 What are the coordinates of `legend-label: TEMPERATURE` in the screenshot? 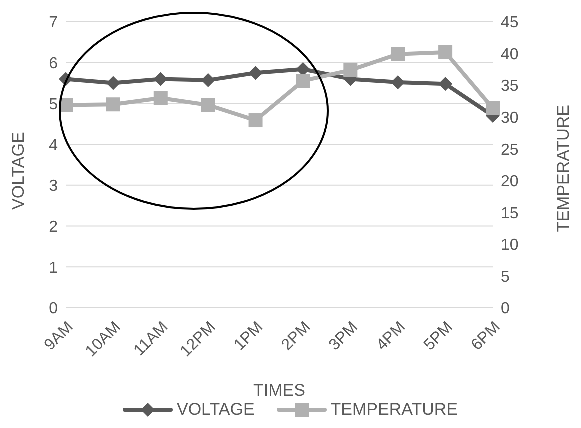 It's located at (394, 410).